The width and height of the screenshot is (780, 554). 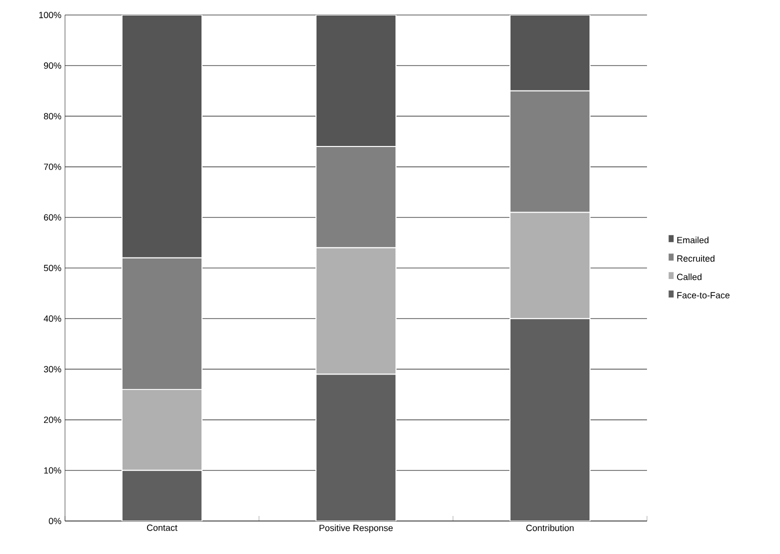 I want to click on y-tick-label: 40%, so click(x=53, y=318).